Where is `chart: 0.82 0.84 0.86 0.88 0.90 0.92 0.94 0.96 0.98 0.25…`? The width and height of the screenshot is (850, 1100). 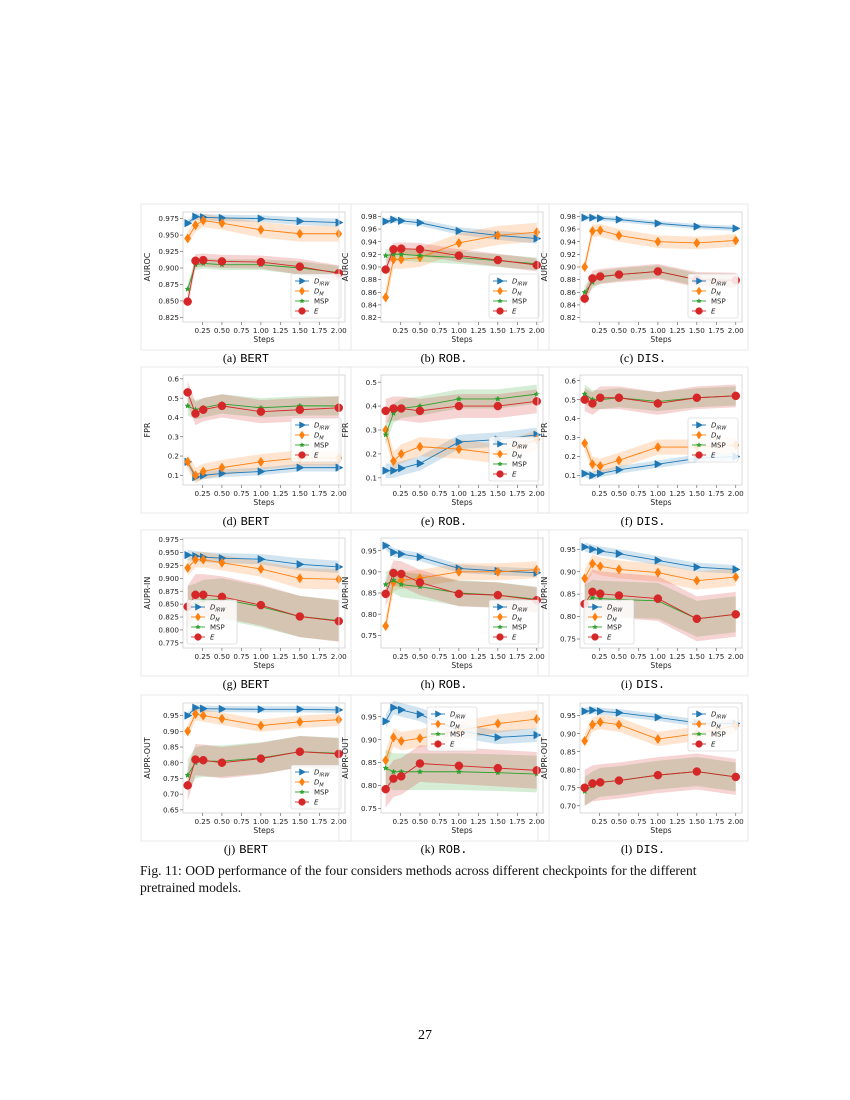 chart: 0.82 0.84 0.86 0.88 0.90 0.92 0.94 0.96 0.98 0.25… is located at coordinates (643, 284).